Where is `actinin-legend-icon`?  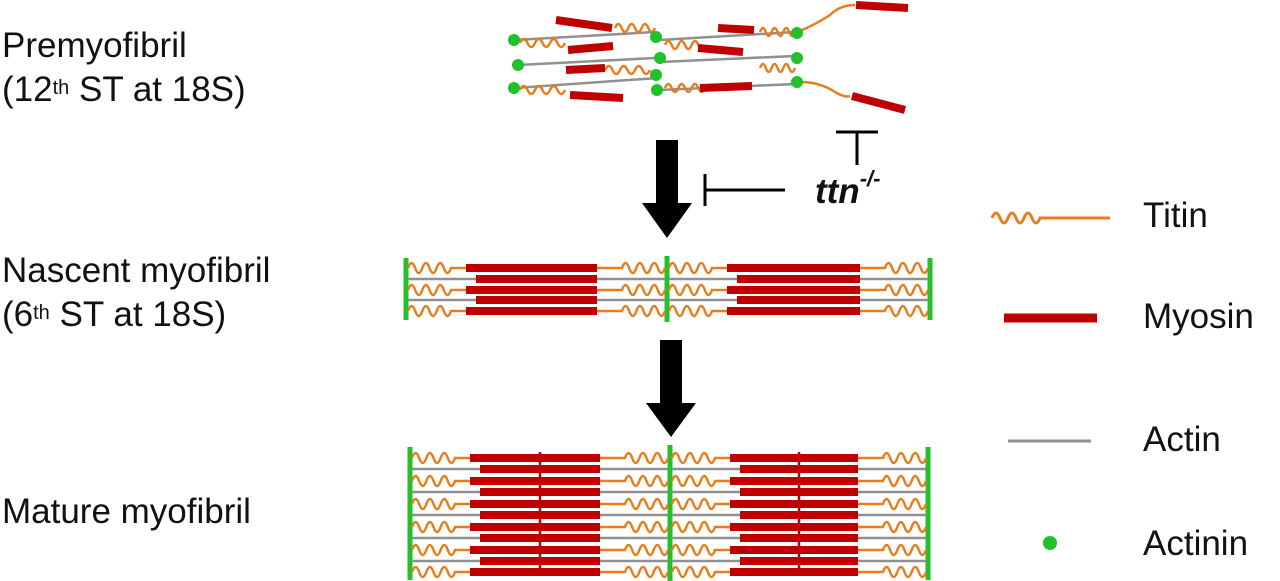
actinin-legend-icon is located at coordinates (1050, 543).